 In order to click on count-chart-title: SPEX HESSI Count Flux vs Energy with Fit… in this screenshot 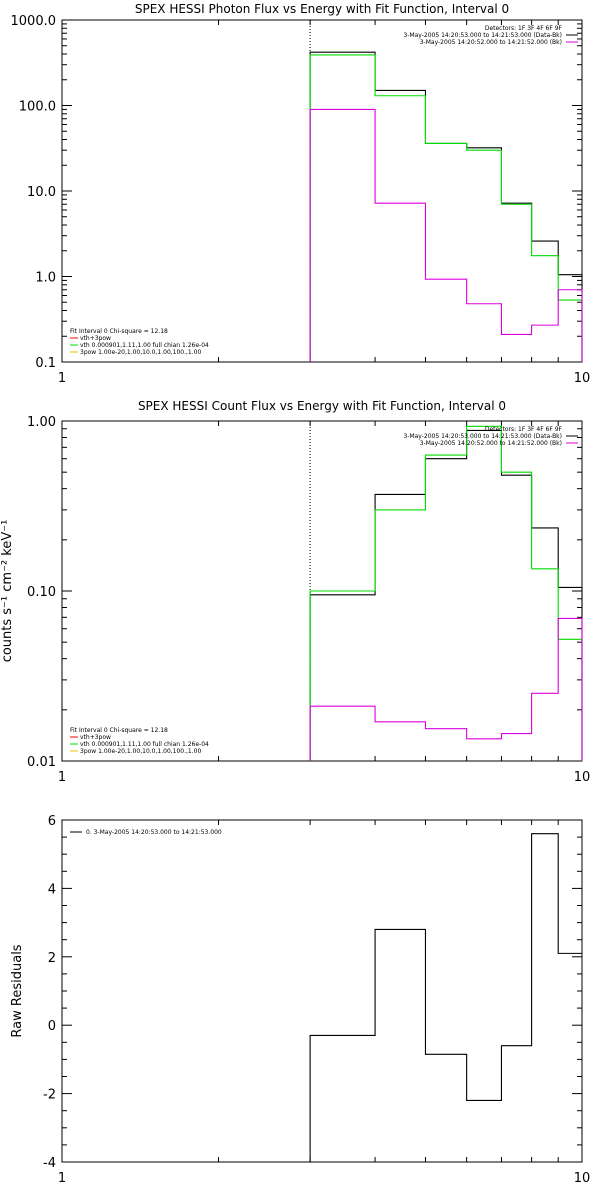, I will do `click(322, 406)`.